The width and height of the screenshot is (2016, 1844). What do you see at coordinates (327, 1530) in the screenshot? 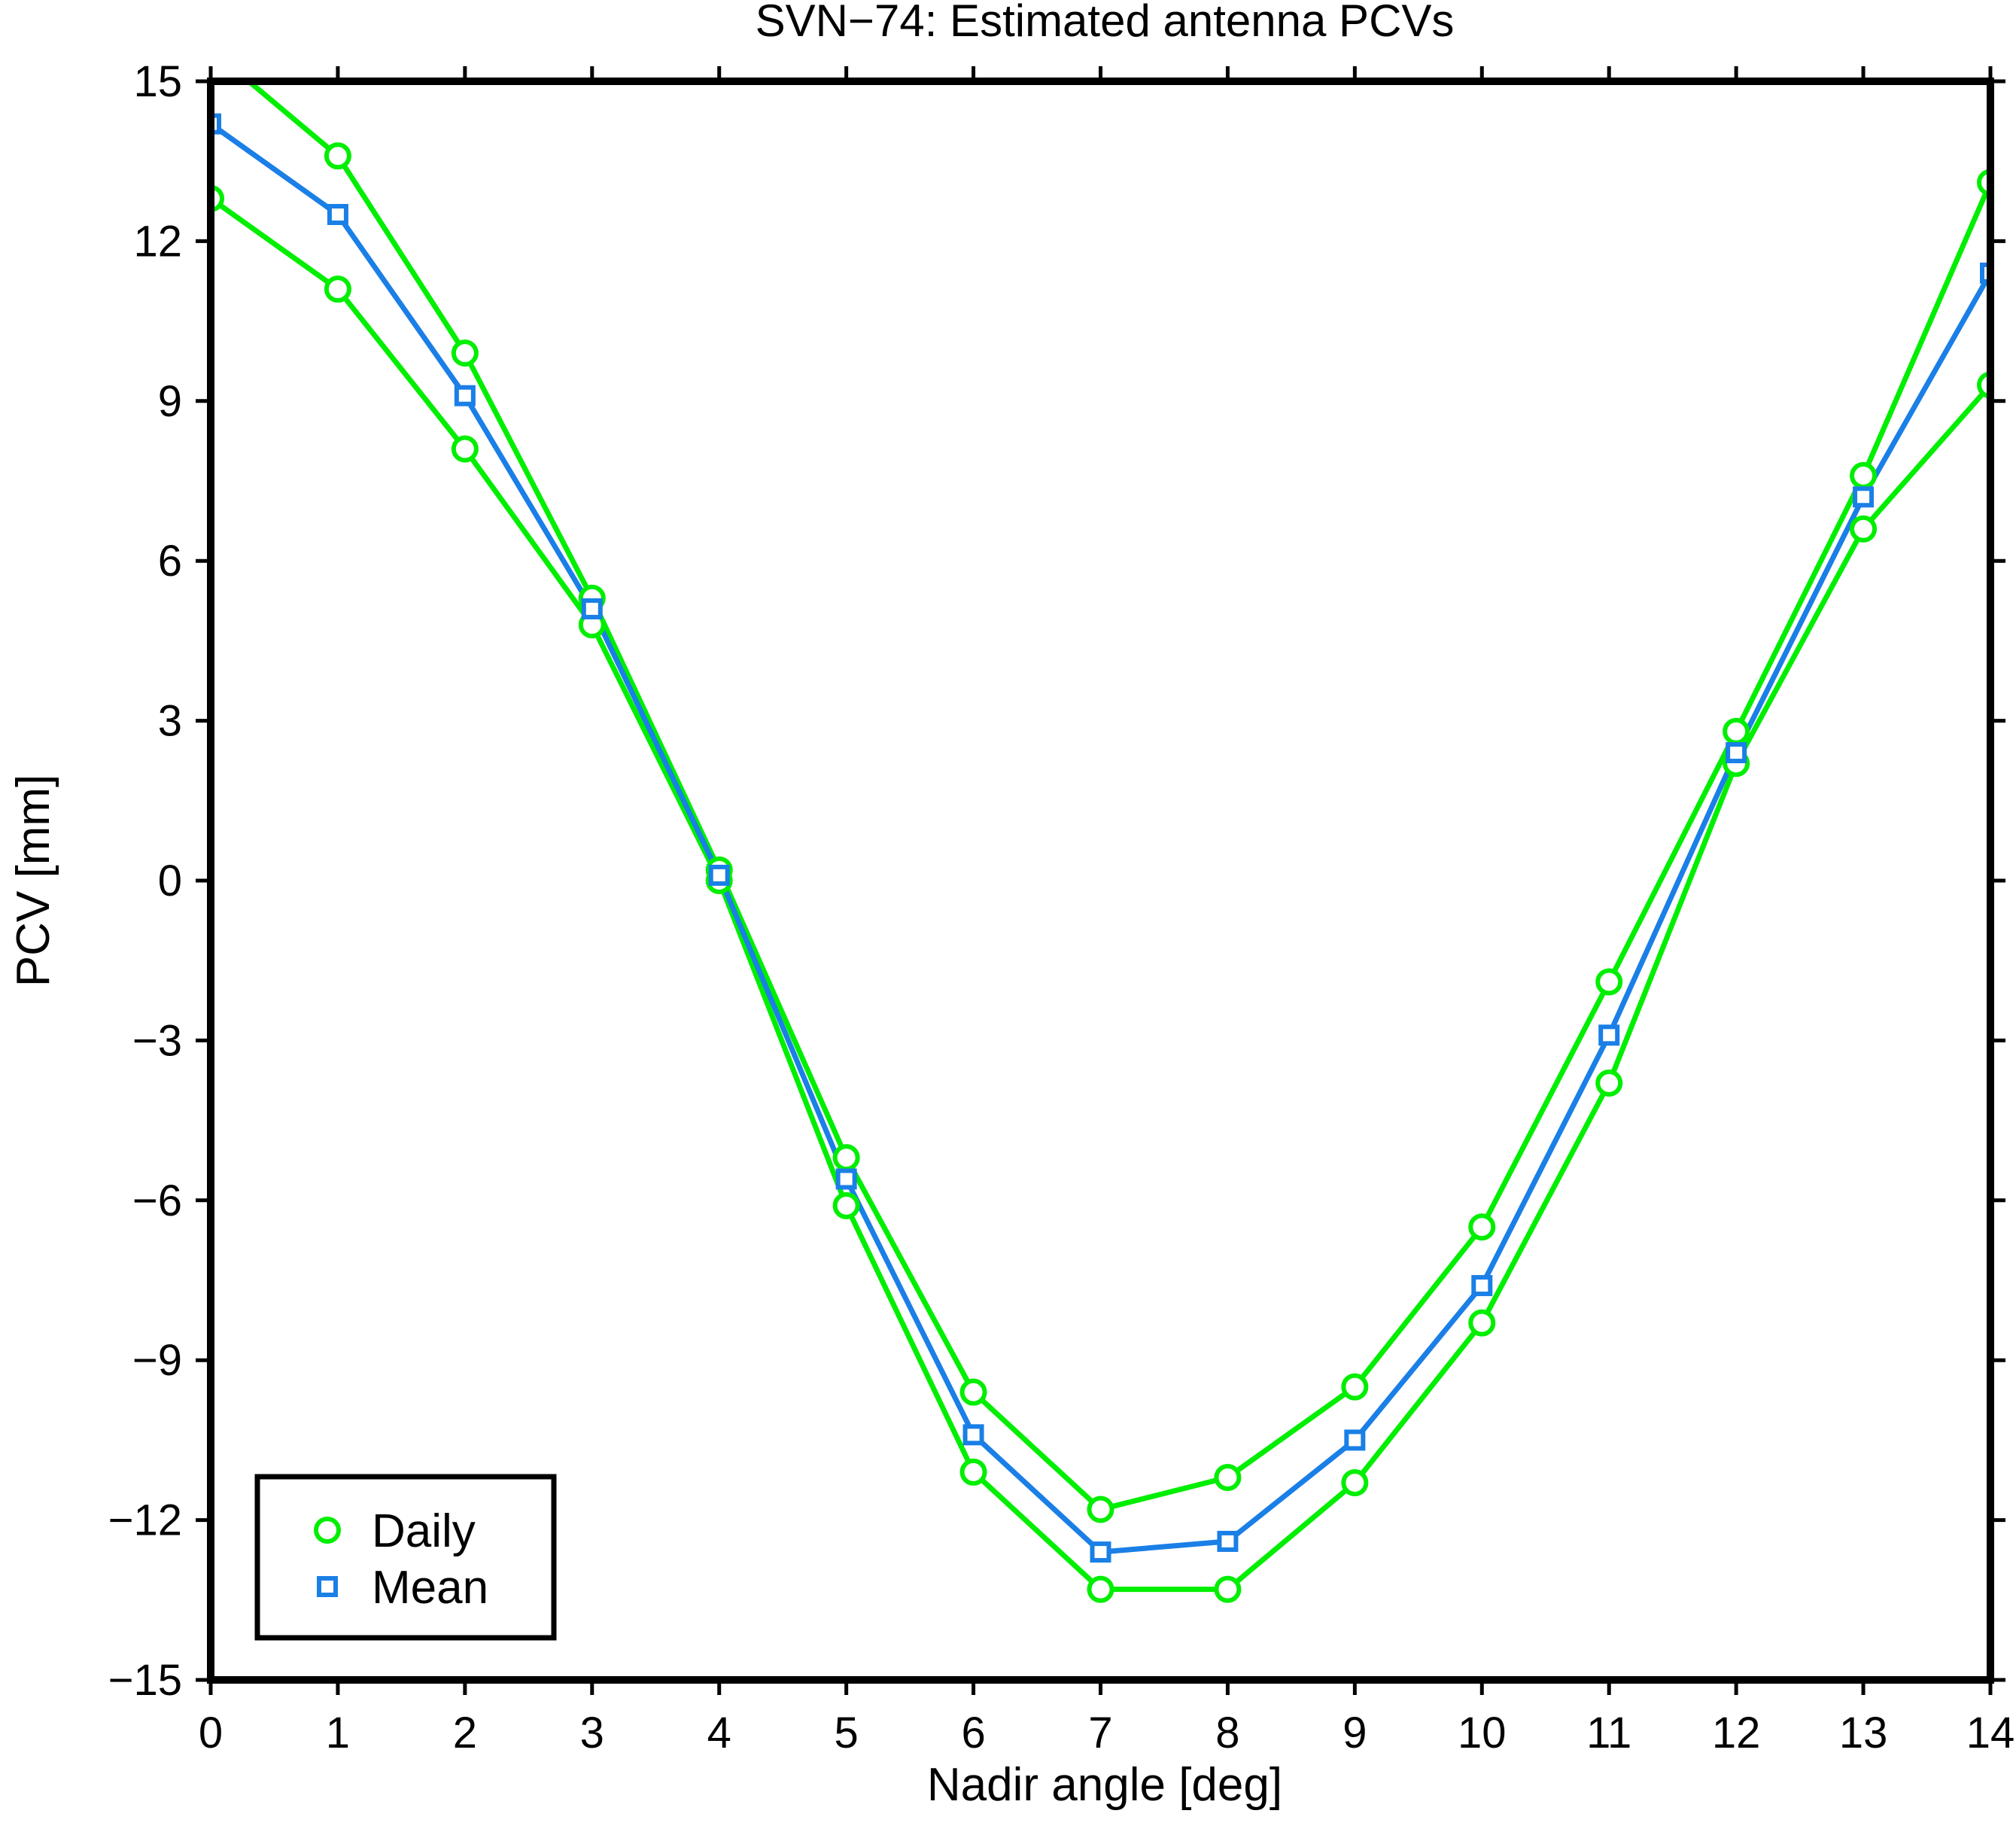
I see `legend-marker-circle` at bounding box center [327, 1530].